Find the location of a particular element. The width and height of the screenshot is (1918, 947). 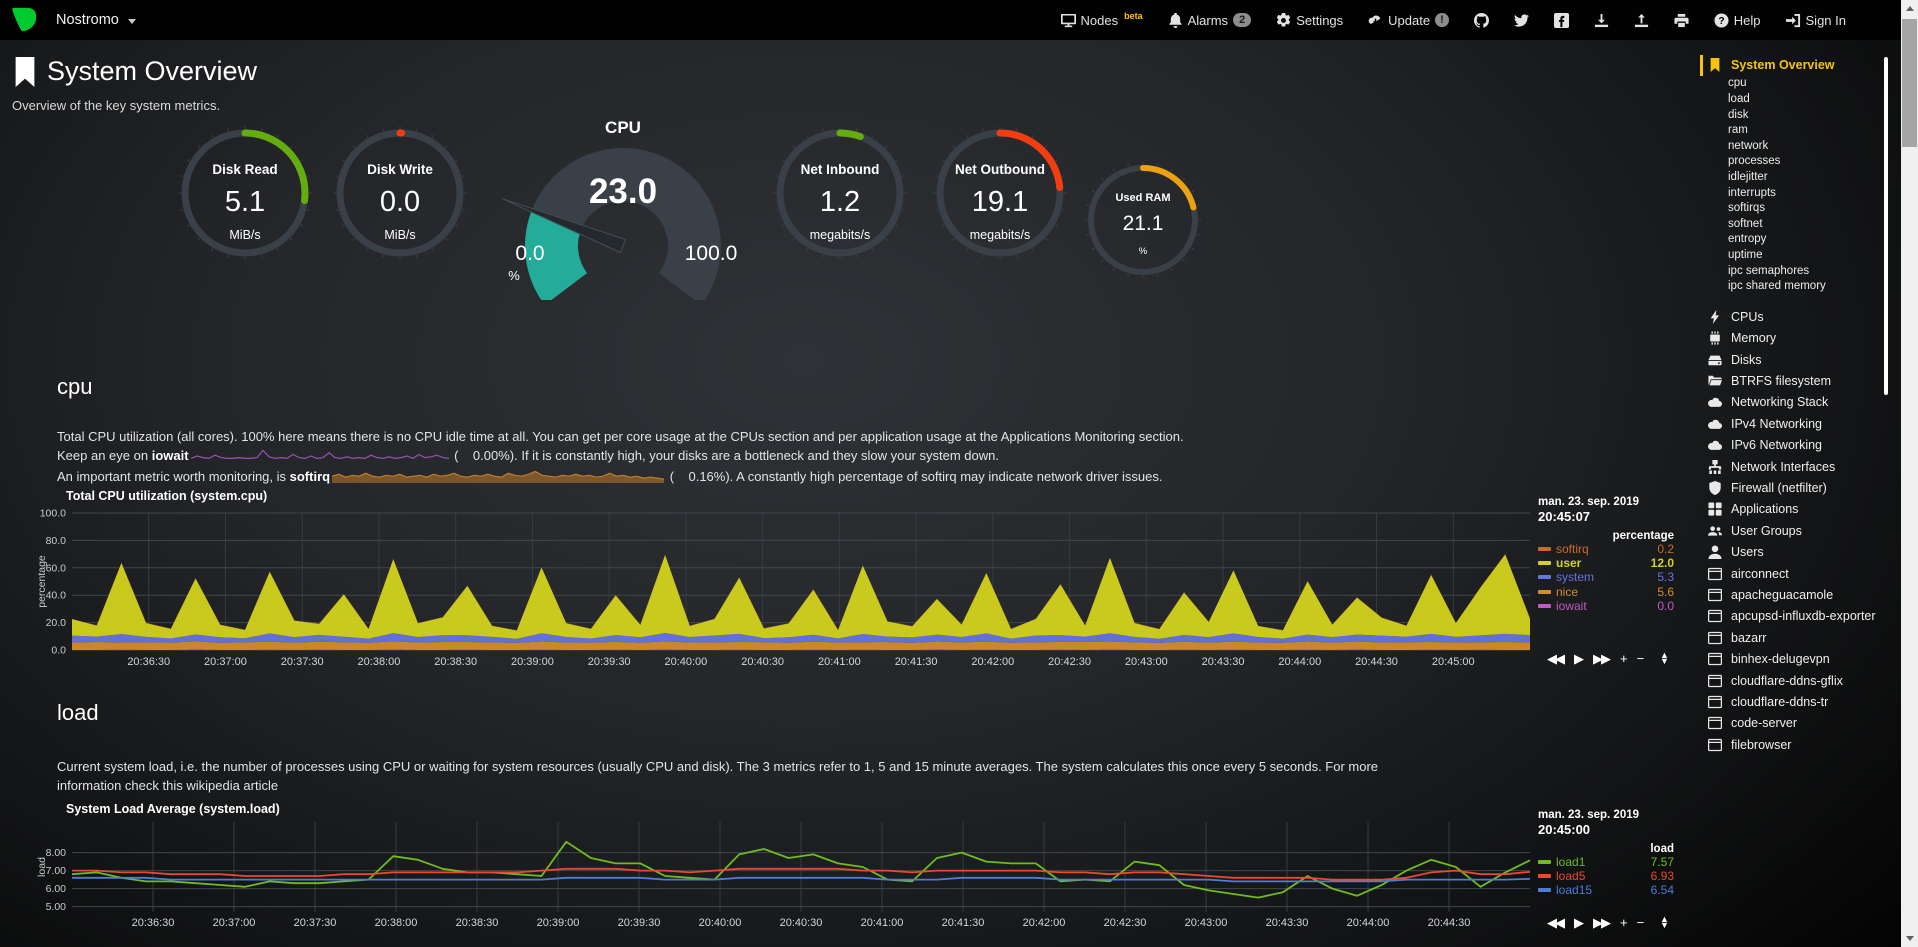

sidebar-item-cloudflare-ddns-tr: cloudflare-ddns-tr is located at coordinates (1793, 702).